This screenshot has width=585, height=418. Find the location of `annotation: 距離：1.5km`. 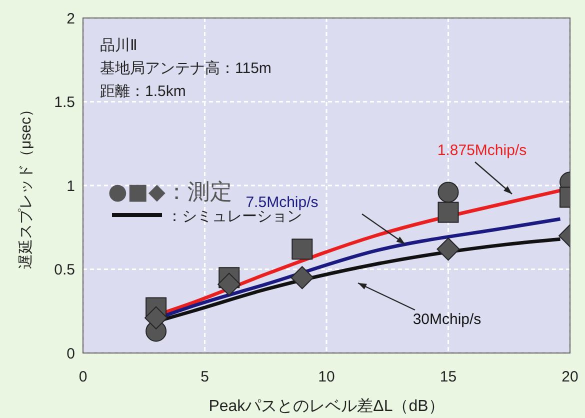

annotation: 距離：1.5km is located at coordinates (143, 91).